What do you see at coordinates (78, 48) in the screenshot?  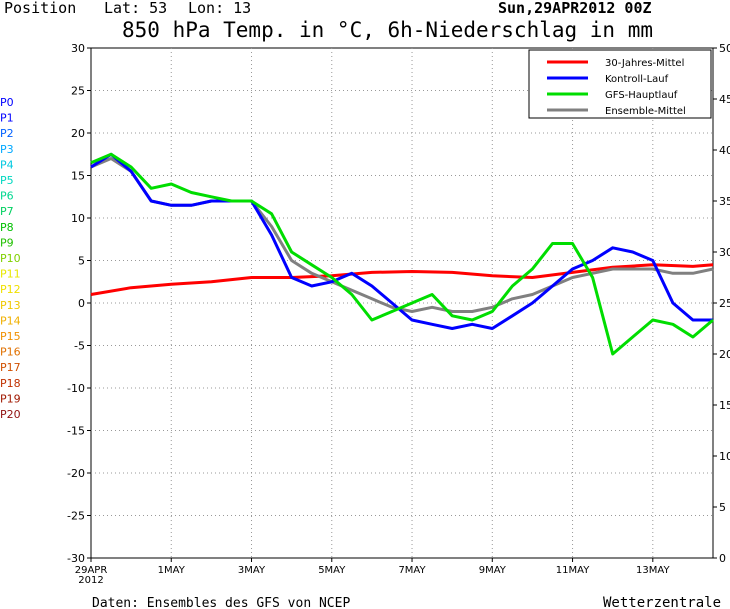 I see `left-tick-label: 30` at bounding box center [78, 48].